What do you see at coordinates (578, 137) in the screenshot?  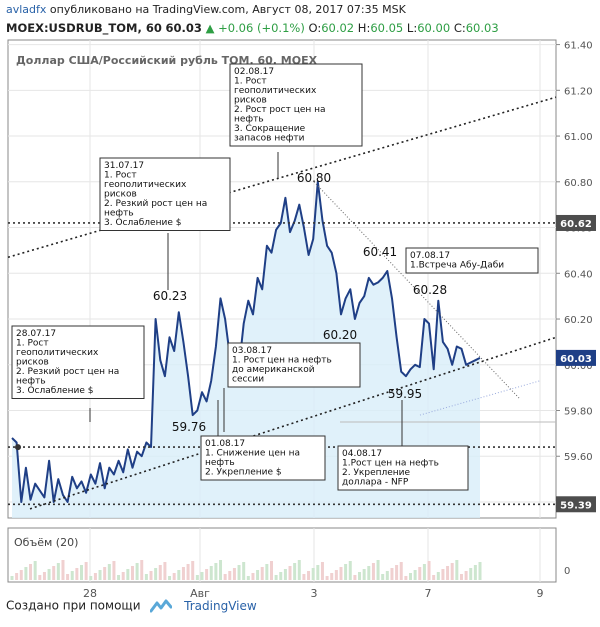 I see `y-tick-label: 61.00` at bounding box center [578, 137].